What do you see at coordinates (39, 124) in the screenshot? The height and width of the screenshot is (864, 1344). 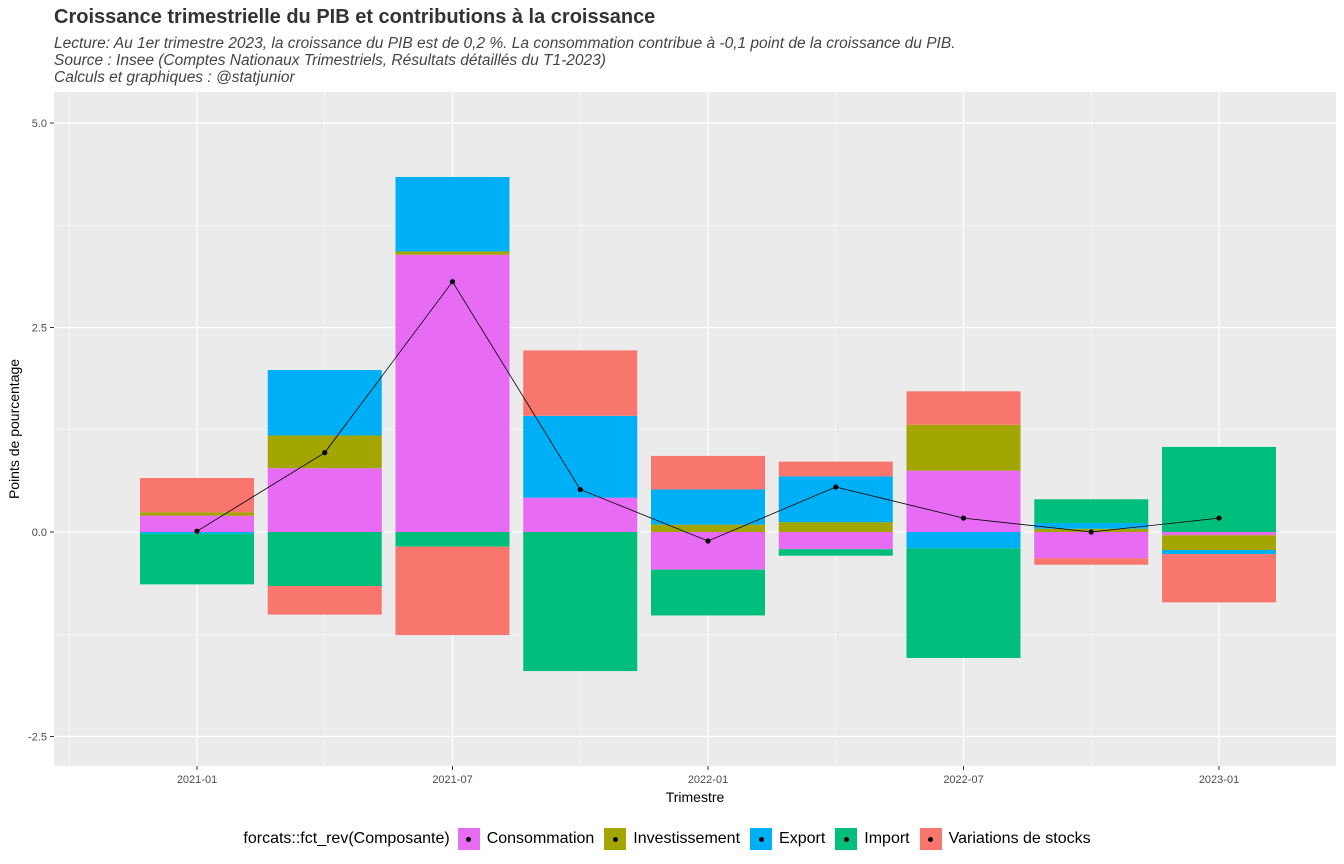 I see `y-tick-label: 5.0` at bounding box center [39, 124].